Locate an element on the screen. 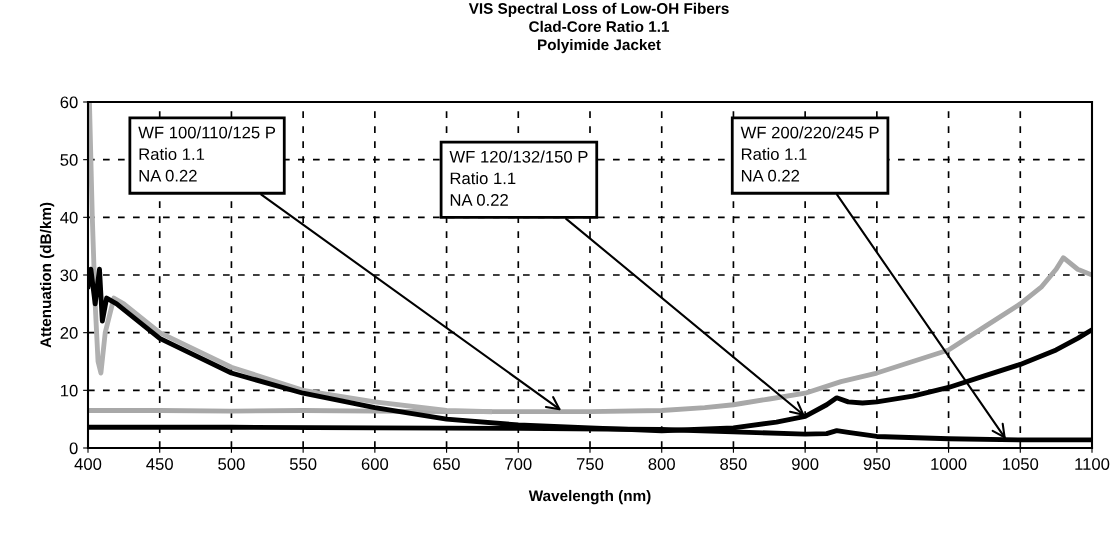 This screenshot has height=537, width=1118. x-tick-label: 450 is located at coordinates (159, 464).